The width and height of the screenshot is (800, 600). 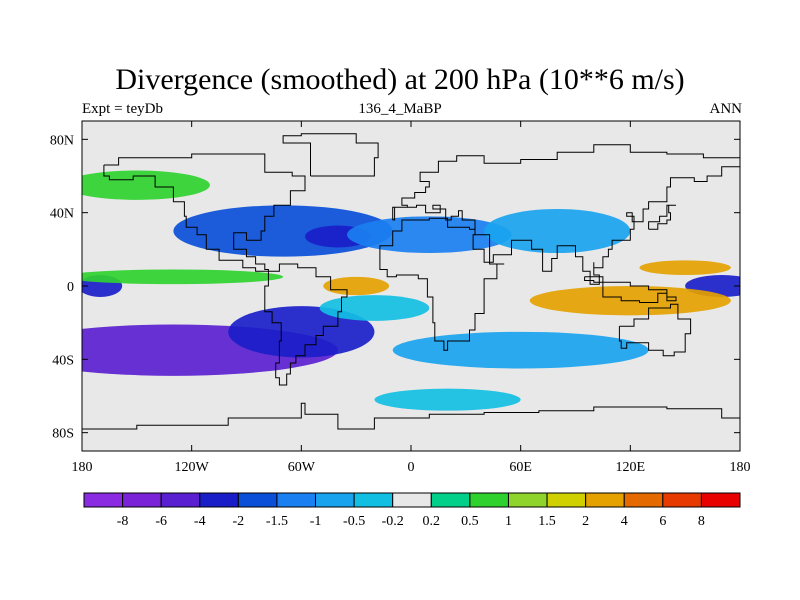 What do you see at coordinates (63, 434) in the screenshot?
I see `y-tick-label: 80S` at bounding box center [63, 434].